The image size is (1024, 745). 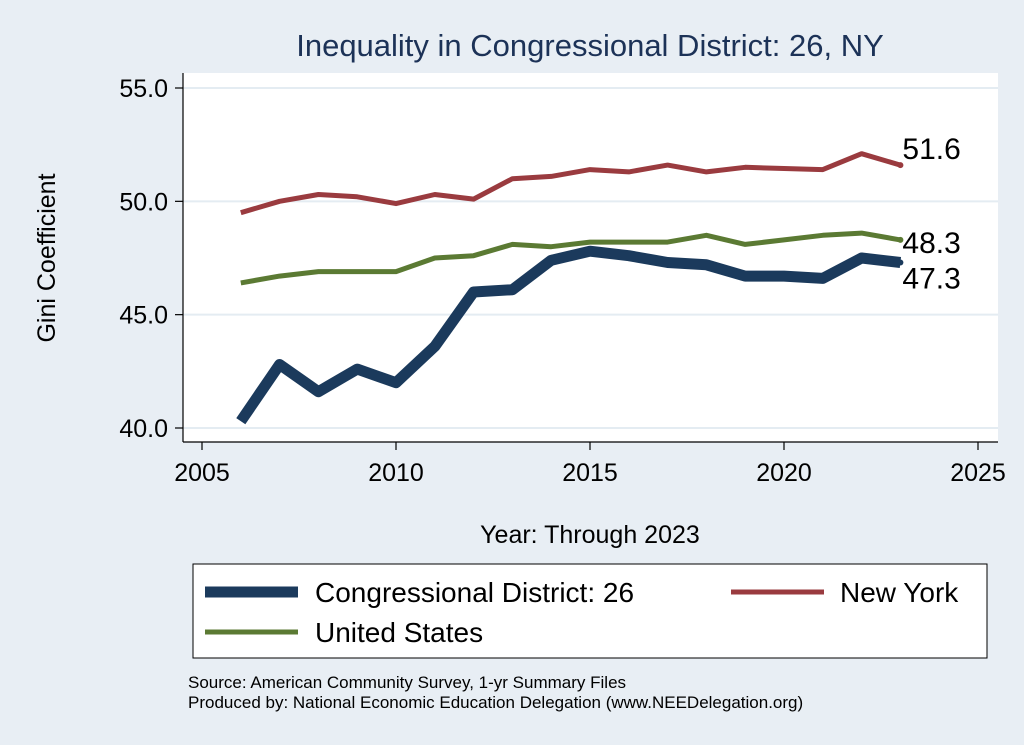 I want to click on legend-label-united-states: United States, so click(x=399, y=632).